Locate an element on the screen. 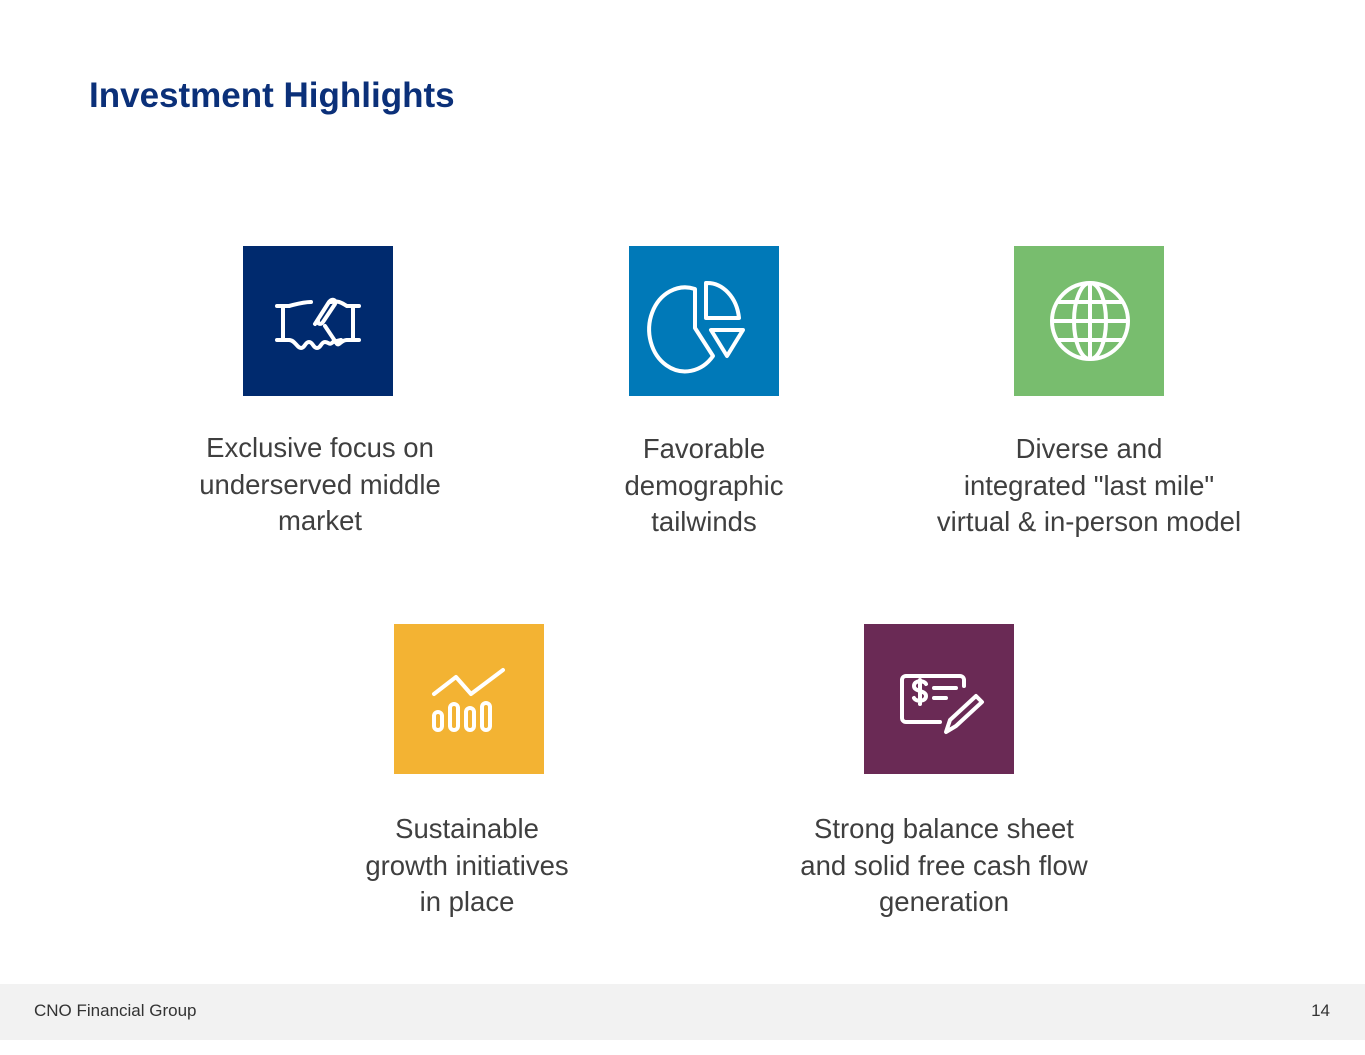  growth-chart-icon is located at coordinates (468, 700).